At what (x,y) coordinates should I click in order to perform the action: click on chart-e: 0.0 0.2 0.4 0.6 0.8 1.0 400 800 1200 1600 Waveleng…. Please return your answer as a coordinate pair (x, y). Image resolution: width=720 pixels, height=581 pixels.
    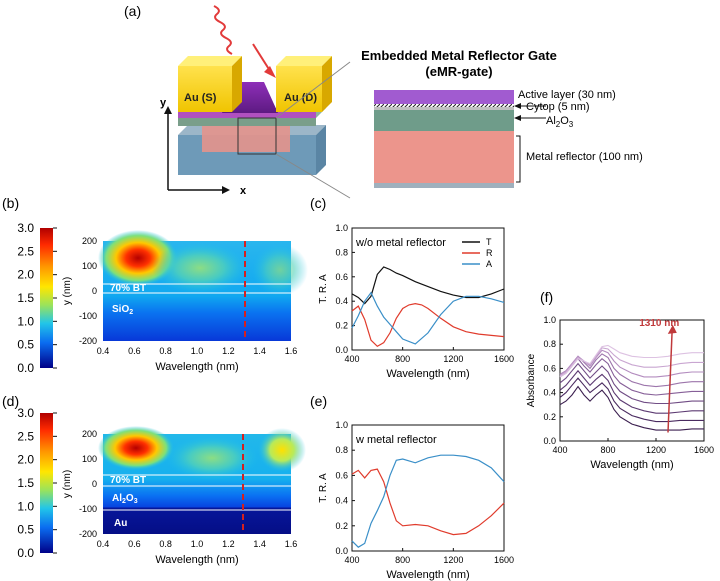
    Looking at the image, I should click on (416, 500).